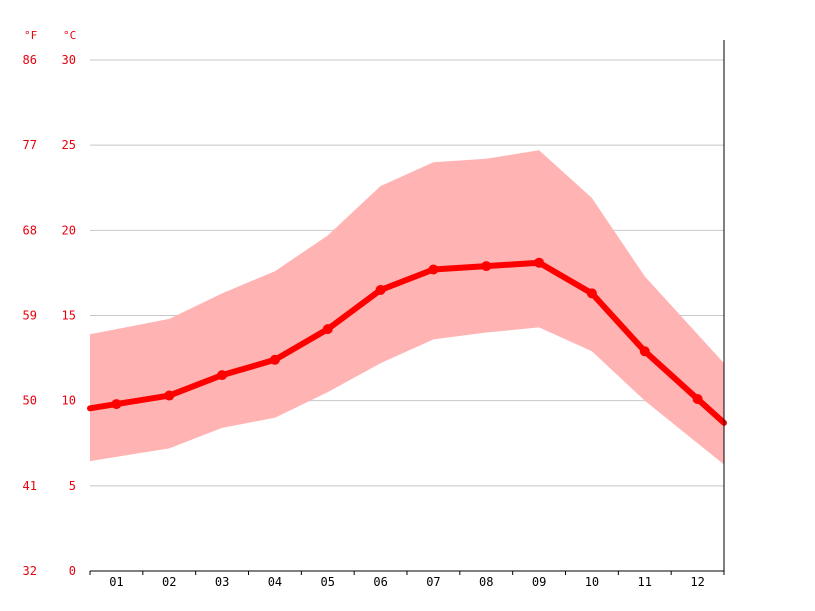 This screenshot has width=815, height=611. What do you see at coordinates (222, 582) in the screenshot?
I see `month-tick-label: 03` at bounding box center [222, 582].